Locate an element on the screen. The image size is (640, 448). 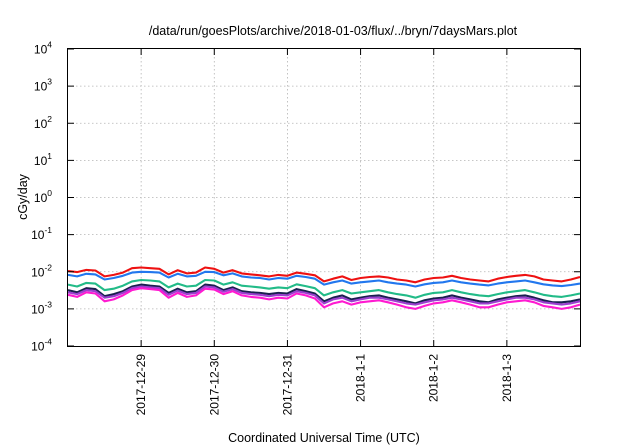
y-tick-label: 10³ is located at coordinates (43, 85).